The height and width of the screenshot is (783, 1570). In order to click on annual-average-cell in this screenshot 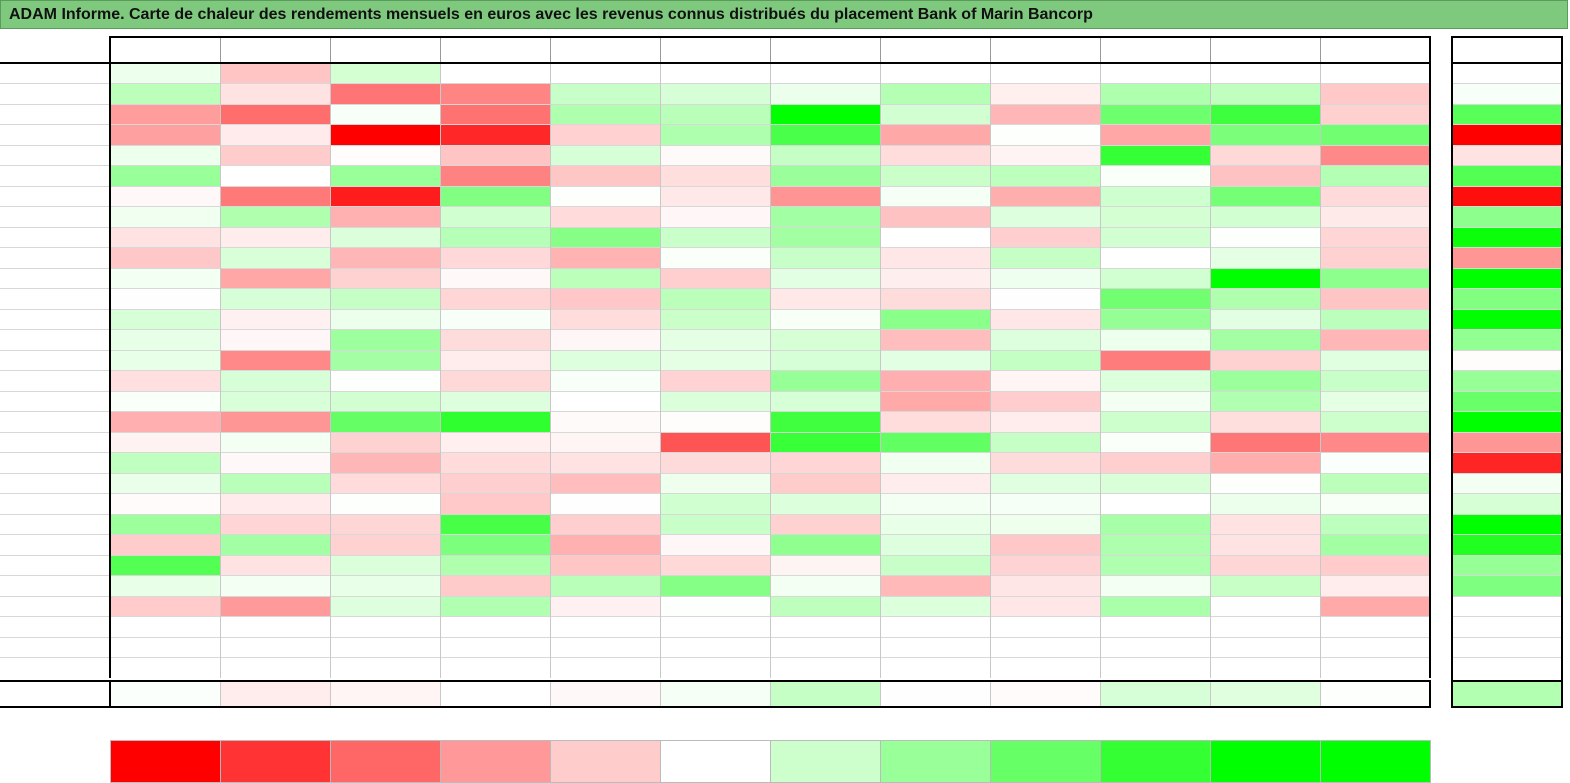, I will do `click(1507, 694)`.